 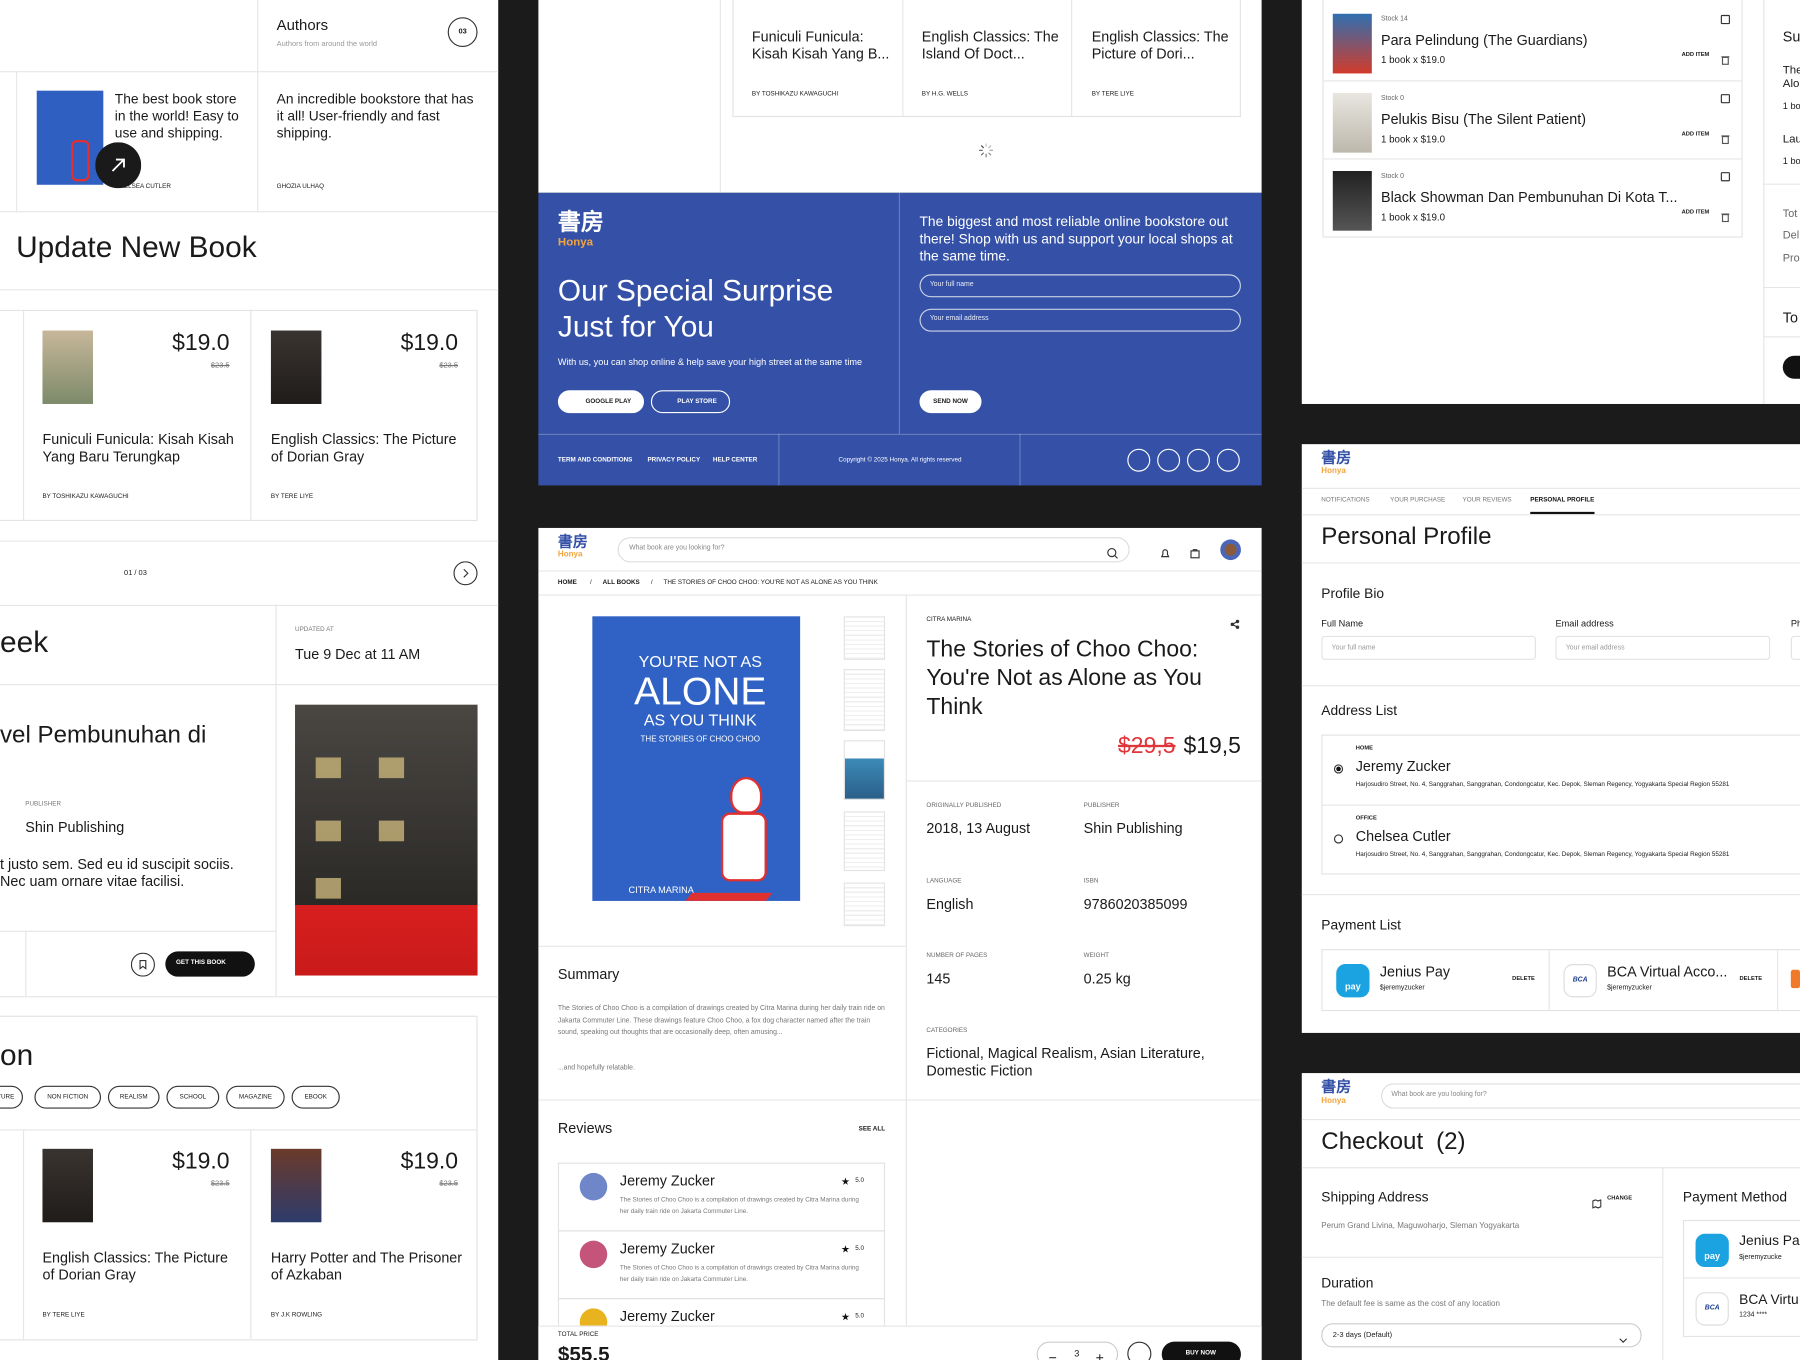 I want to click on decrease-button, so click(x=1052, y=1354).